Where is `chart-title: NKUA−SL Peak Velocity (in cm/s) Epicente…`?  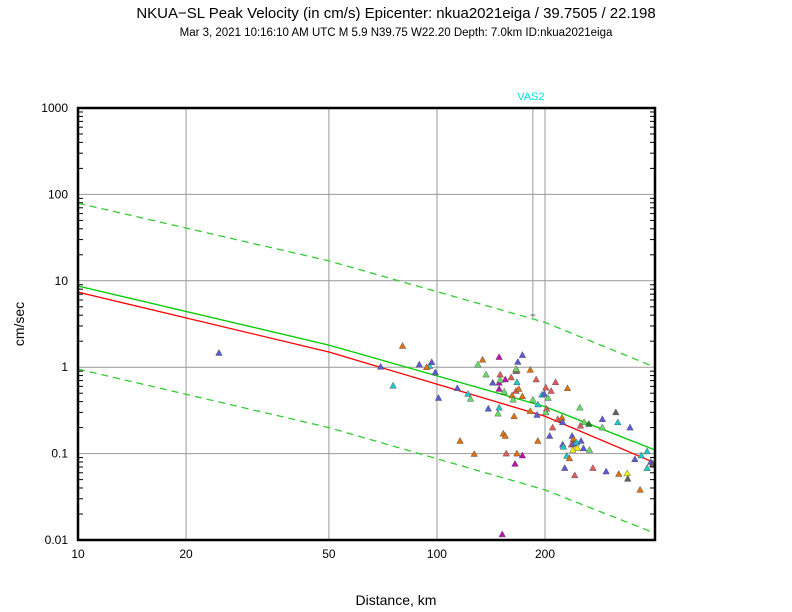
chart-title: NKUA−SL Peak Velocity (in cm/s) Epicente… is located at coordinates (395, 13).